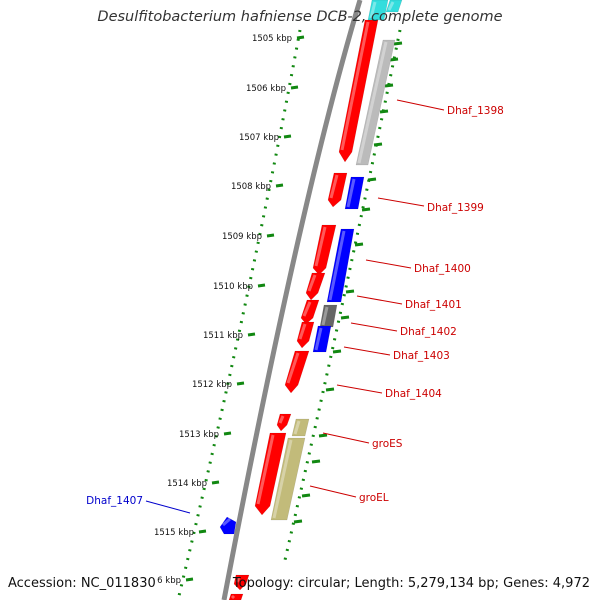 The height and width of the screenshot is (604, 600). I want to click on gene-groel-fwd, so click(270, 474).